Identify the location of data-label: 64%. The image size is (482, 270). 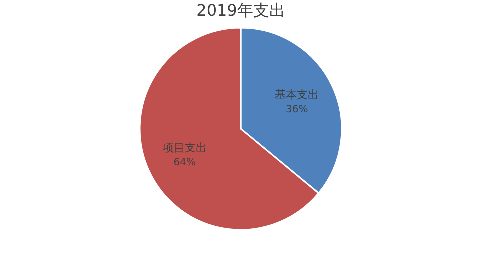
(185, 162).